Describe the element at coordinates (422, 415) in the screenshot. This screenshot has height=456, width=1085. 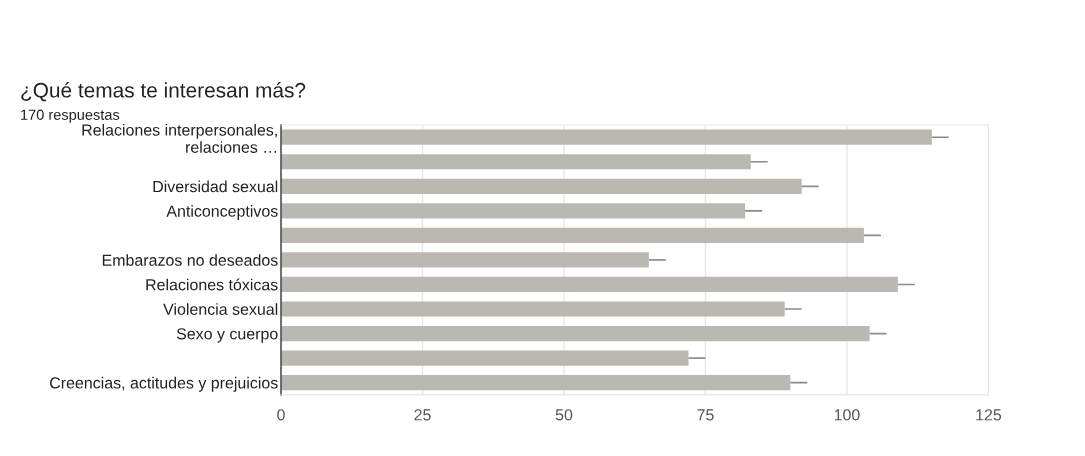
I see `x-tick-label: 25` at that location.